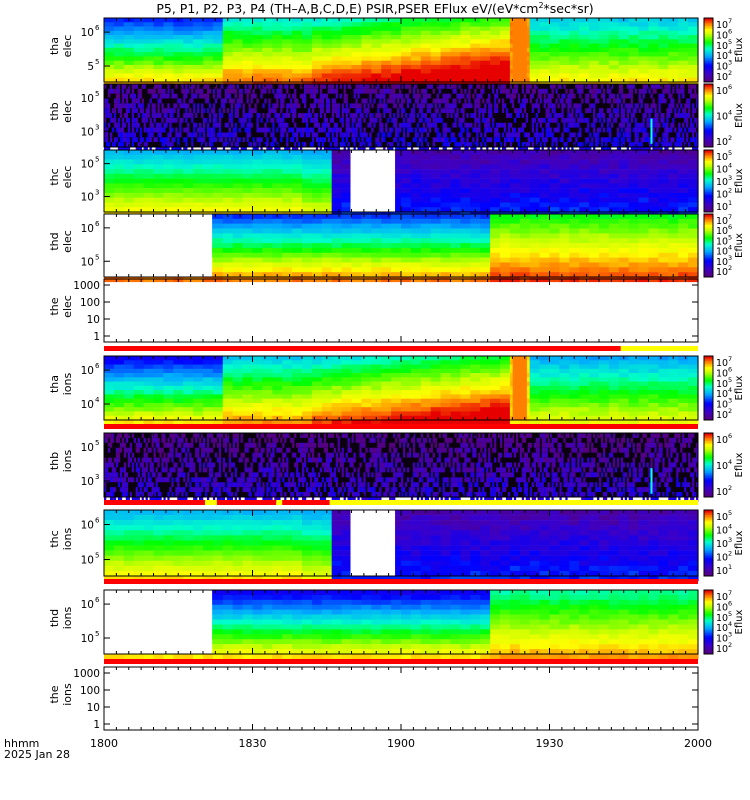 Image resolution: width=750 pixels, height=800 pixels. What do you see at coordinates (86, 674) in the screenshot?
I see `y-tick-label: 1000` at bounding box center [86, 674].